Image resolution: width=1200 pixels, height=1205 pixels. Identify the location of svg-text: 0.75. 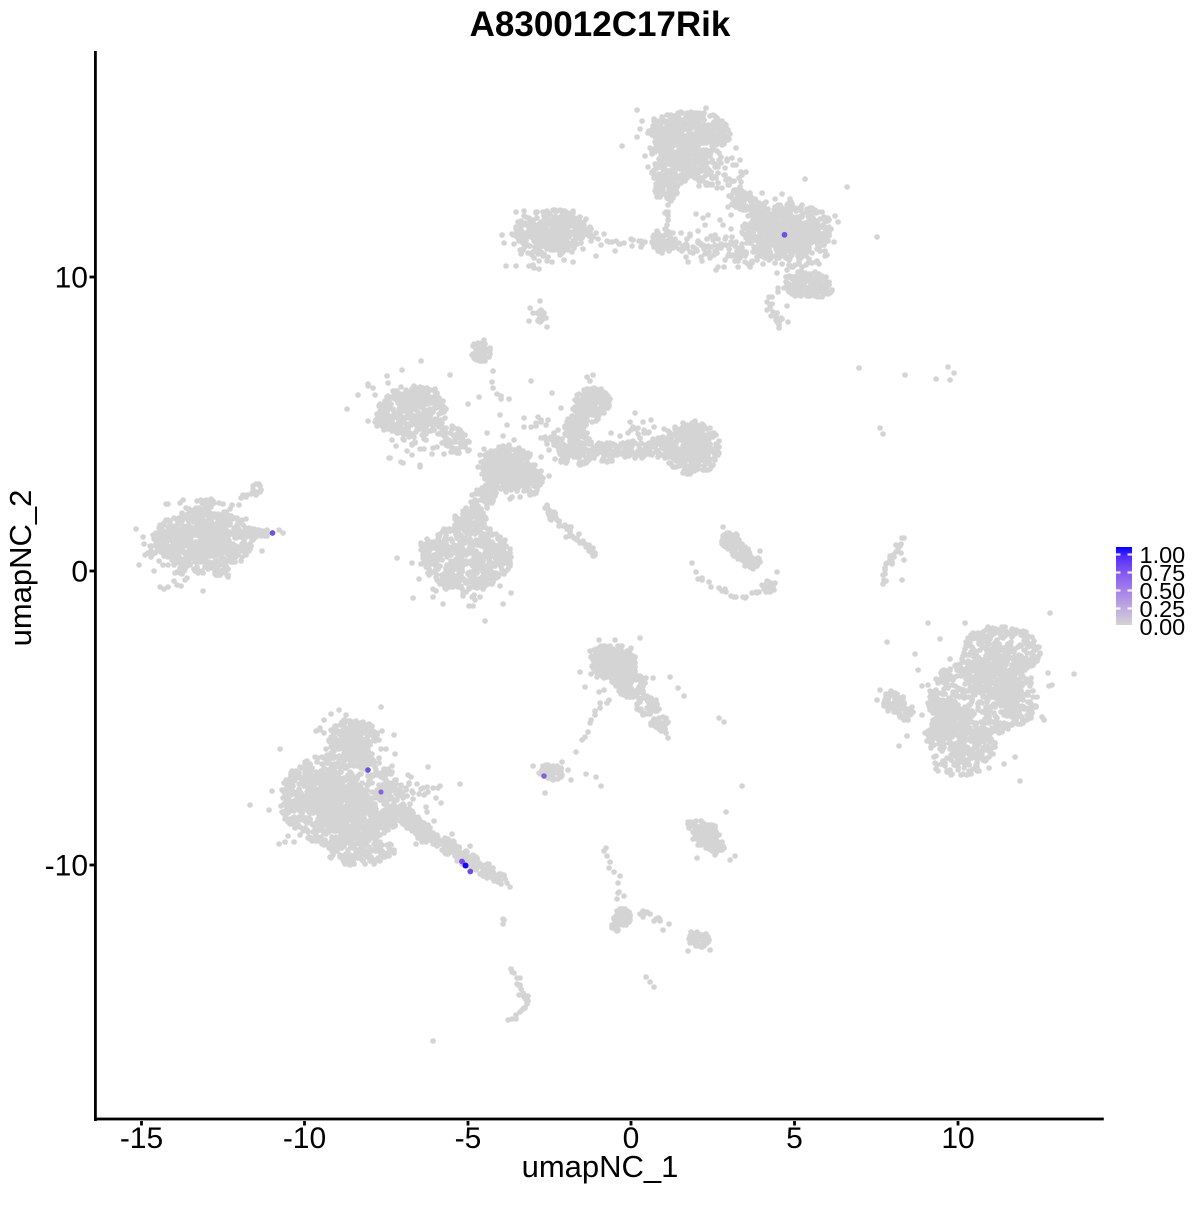
(1163, 573).